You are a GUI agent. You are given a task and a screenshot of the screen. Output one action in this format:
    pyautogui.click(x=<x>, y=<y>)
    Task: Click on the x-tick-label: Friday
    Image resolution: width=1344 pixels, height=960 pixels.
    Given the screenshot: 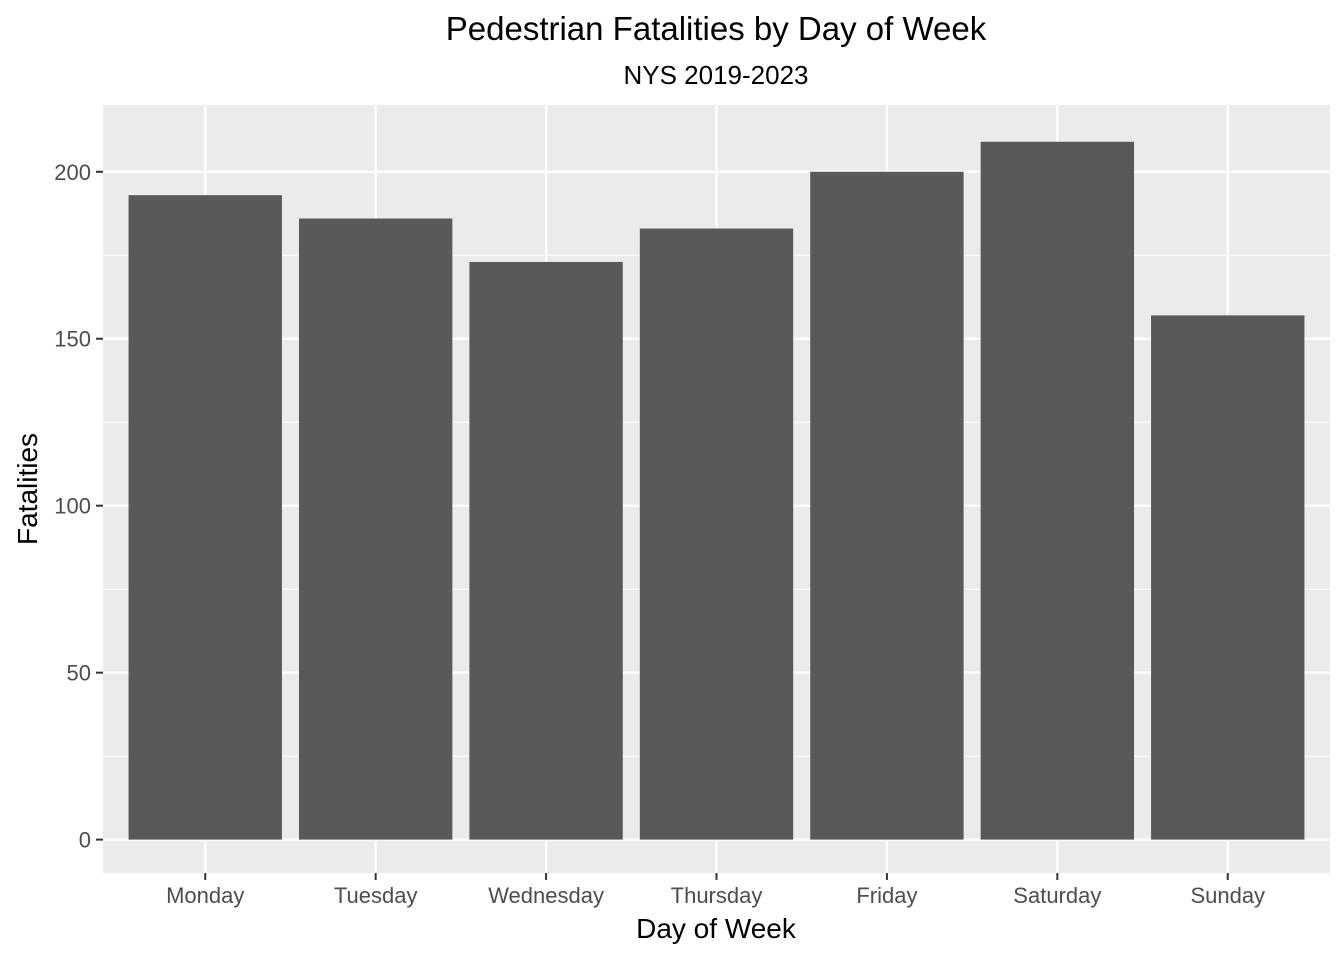 What is the action you would take?
    pyautogui.click(x=886, y=895)
    